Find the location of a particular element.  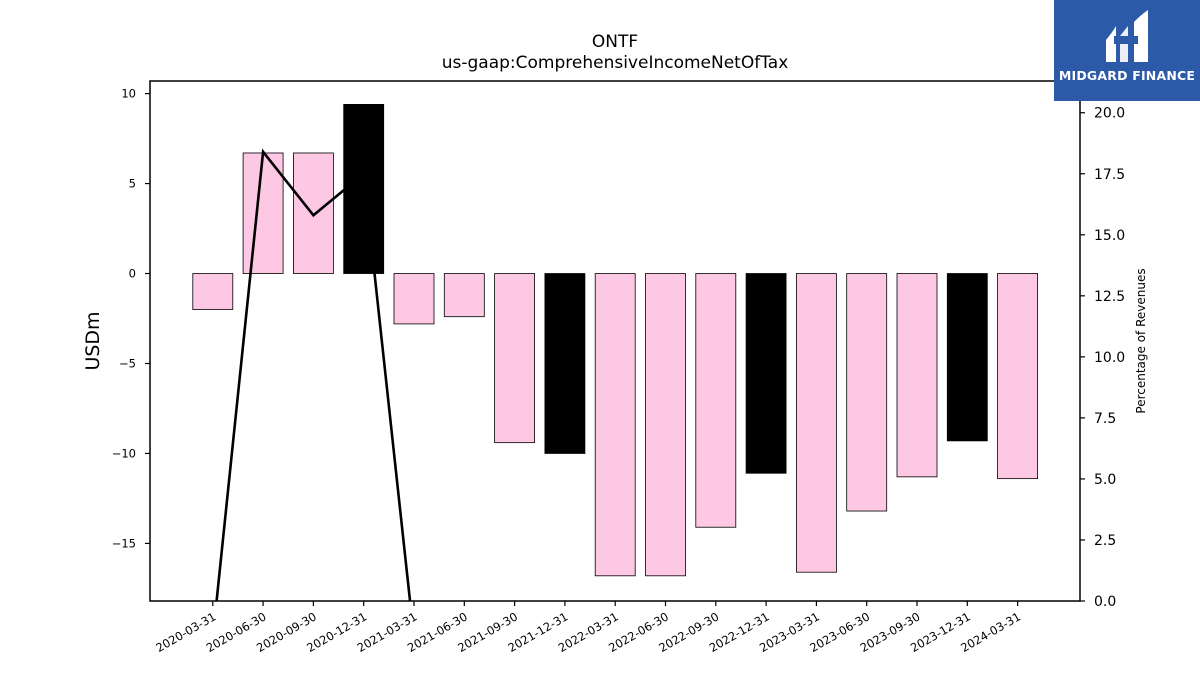

y2-tick-label: 20.0 is located at coordinates (1109, 114).